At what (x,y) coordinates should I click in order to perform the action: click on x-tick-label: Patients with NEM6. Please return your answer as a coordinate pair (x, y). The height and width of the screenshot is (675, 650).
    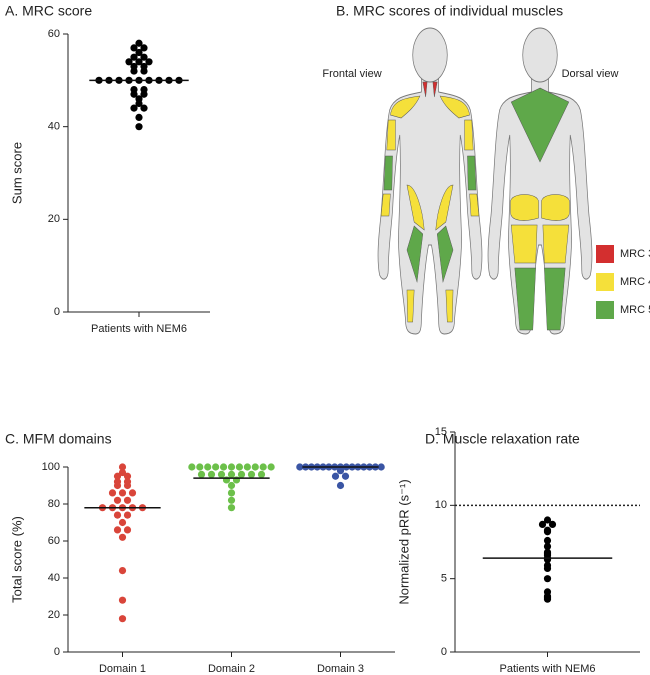
    Looking at the image, I should click on (548, 669).